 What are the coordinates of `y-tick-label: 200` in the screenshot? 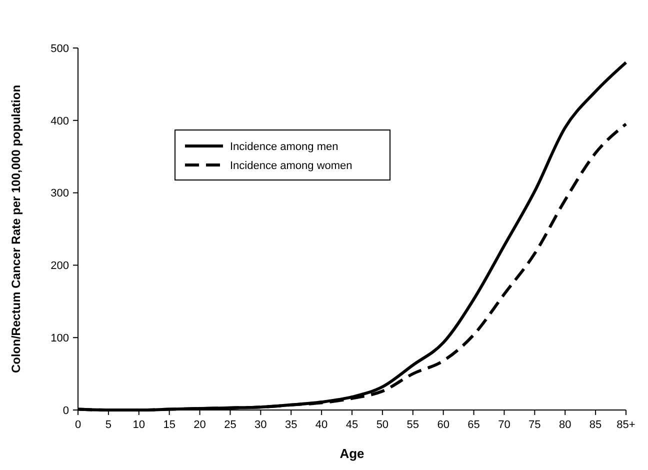 It's located at (59, 266).